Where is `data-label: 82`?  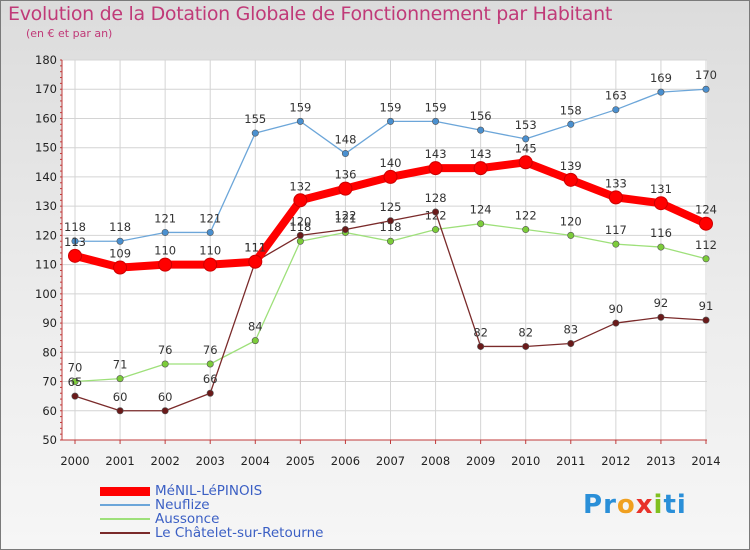
data-label: 82 is located at coordinates (525, 332).